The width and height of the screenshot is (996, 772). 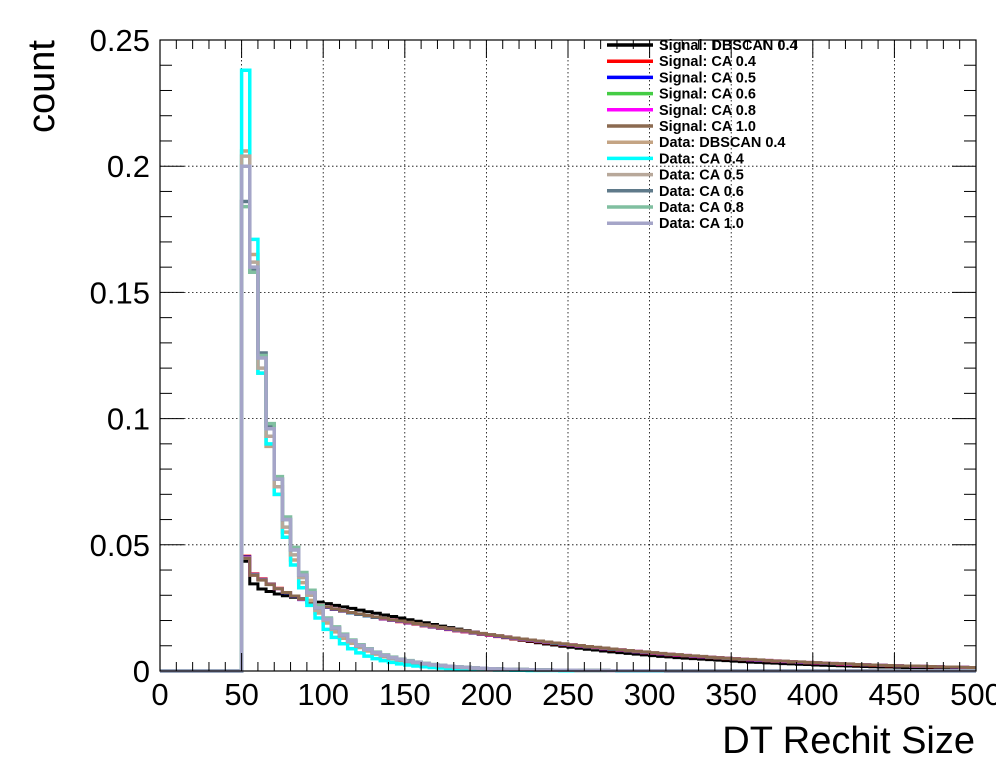 I want to click on y-tick-label-2: 0.1, so click(x=128, y=419).